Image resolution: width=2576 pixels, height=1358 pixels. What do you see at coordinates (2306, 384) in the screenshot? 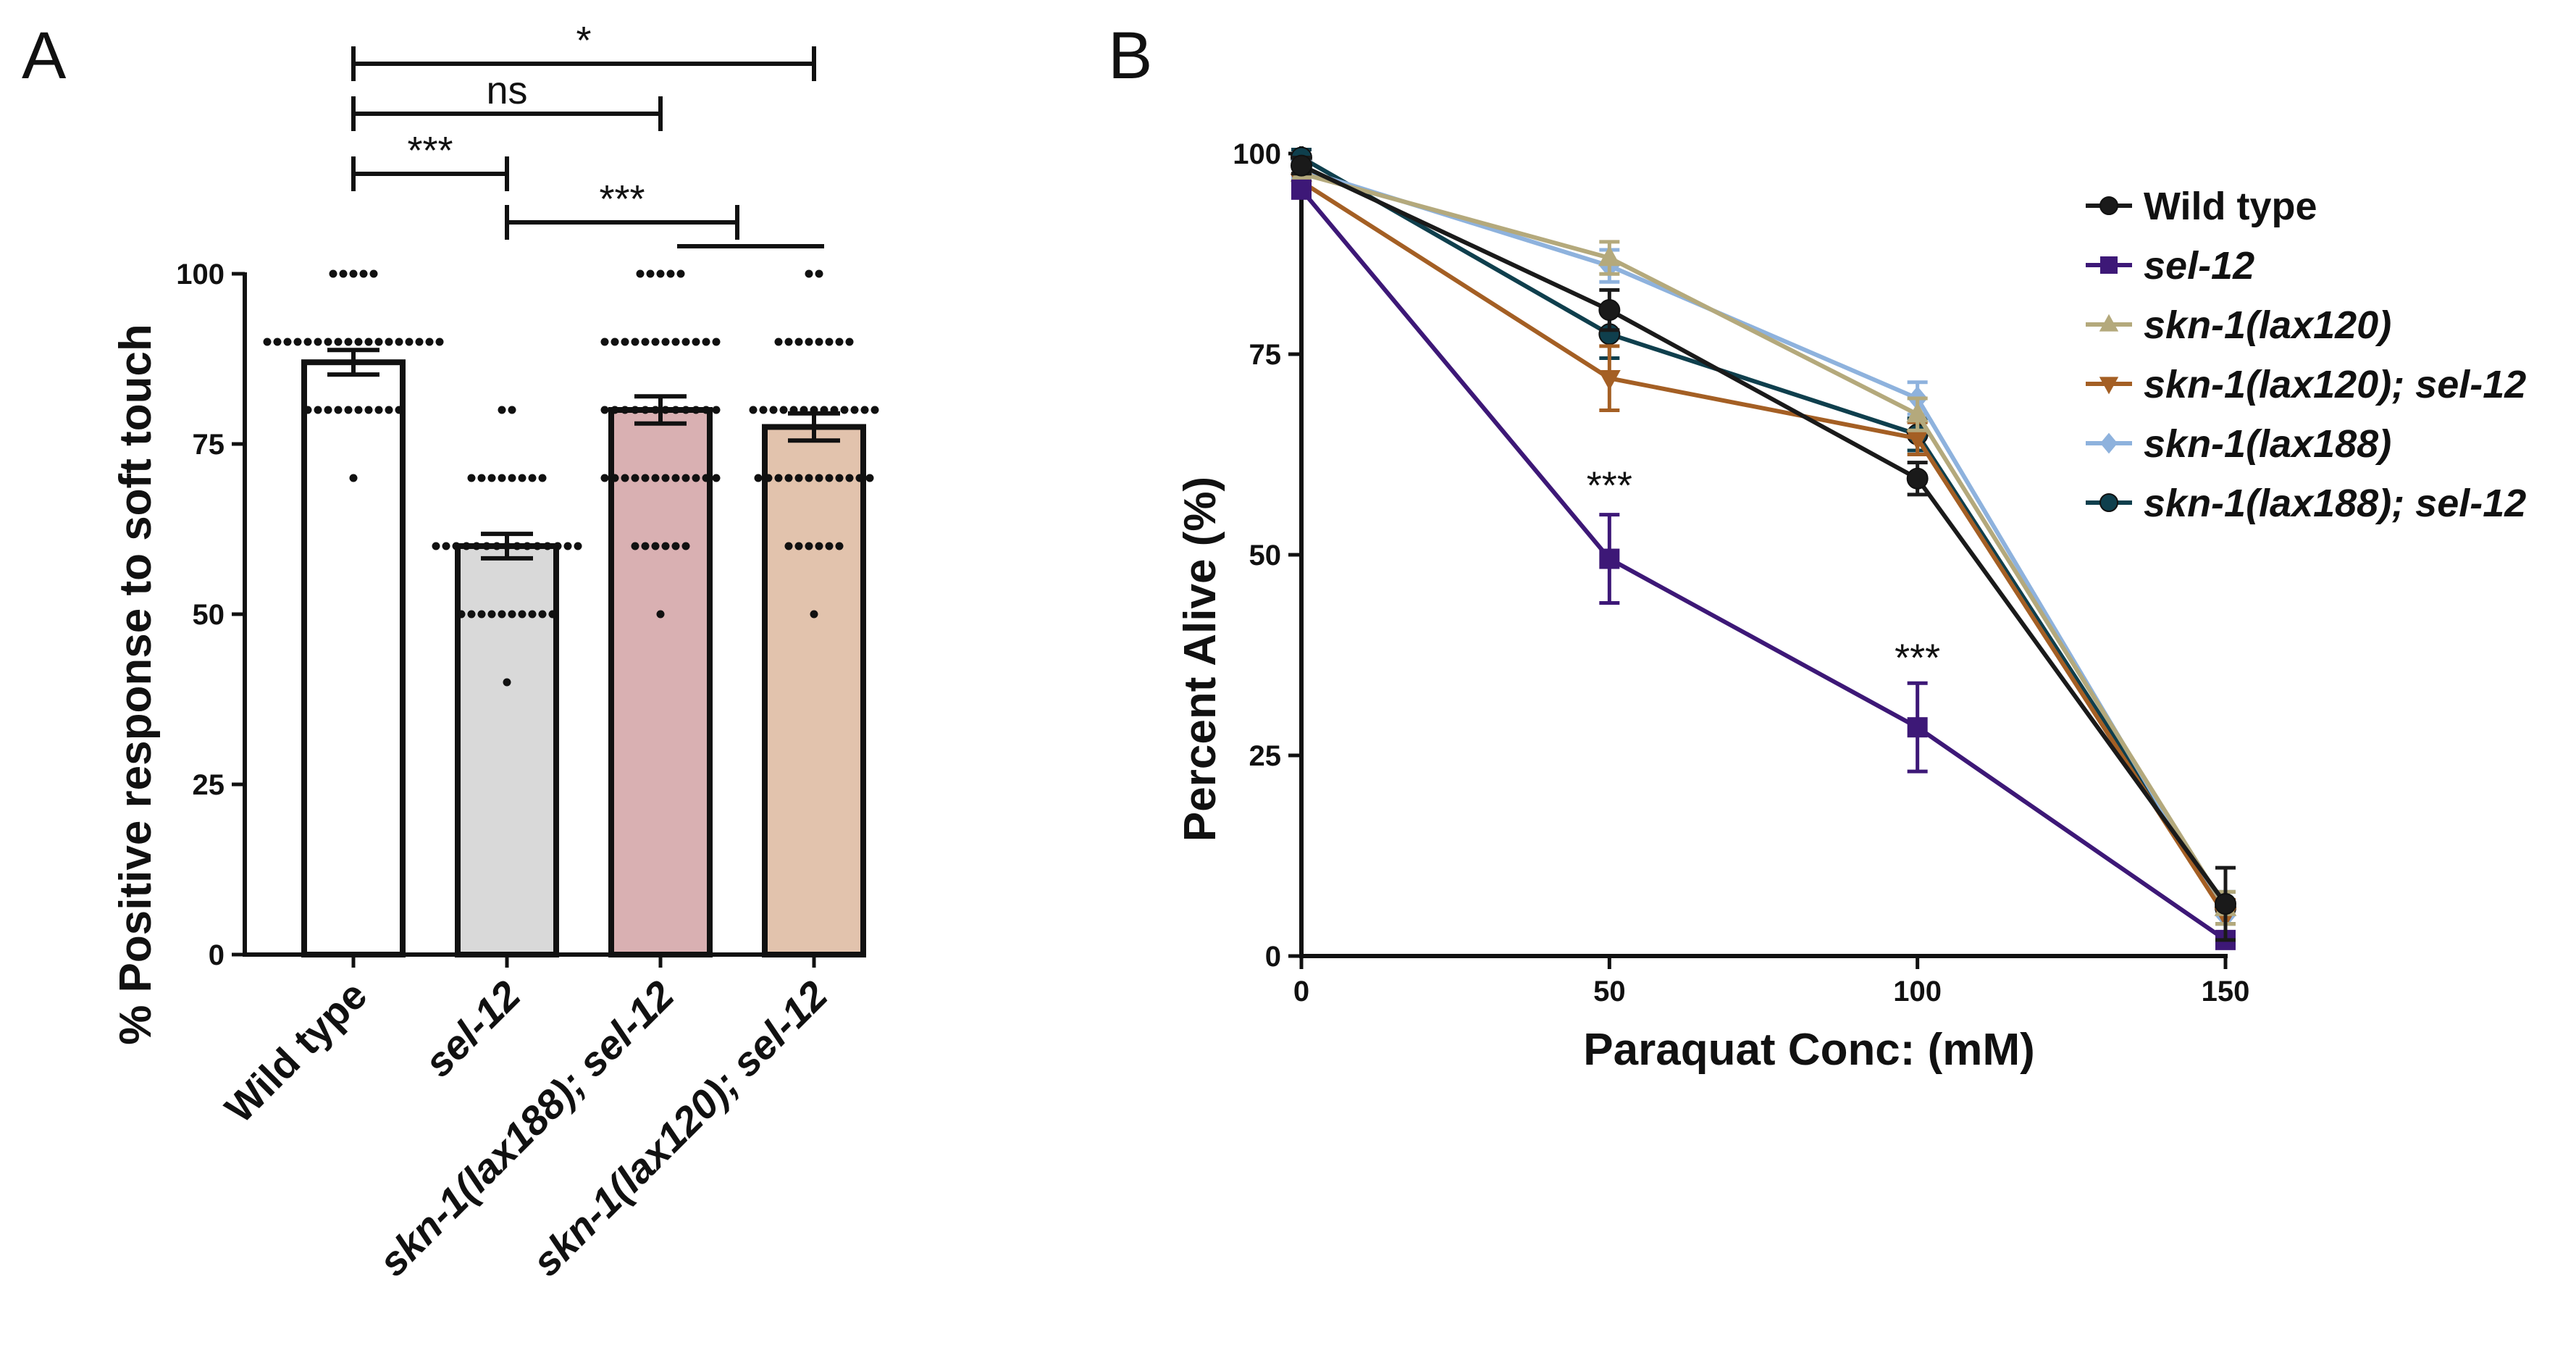
I see `legend-item: skn-1(lax120); sel-12` at bounding box center [2306, 384].